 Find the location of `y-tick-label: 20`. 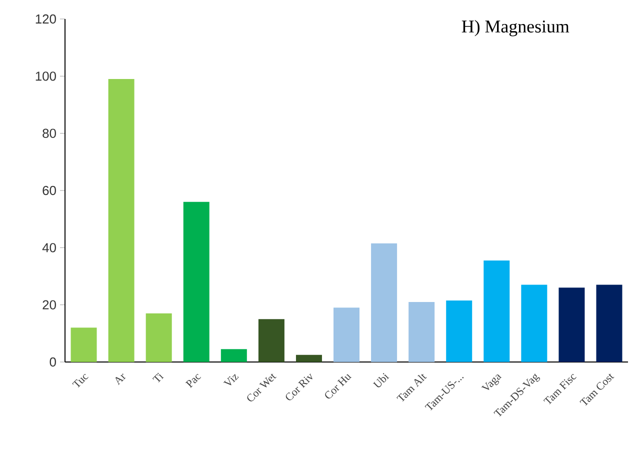

y-tick-label: 20 is located at coordinates (49, 305).